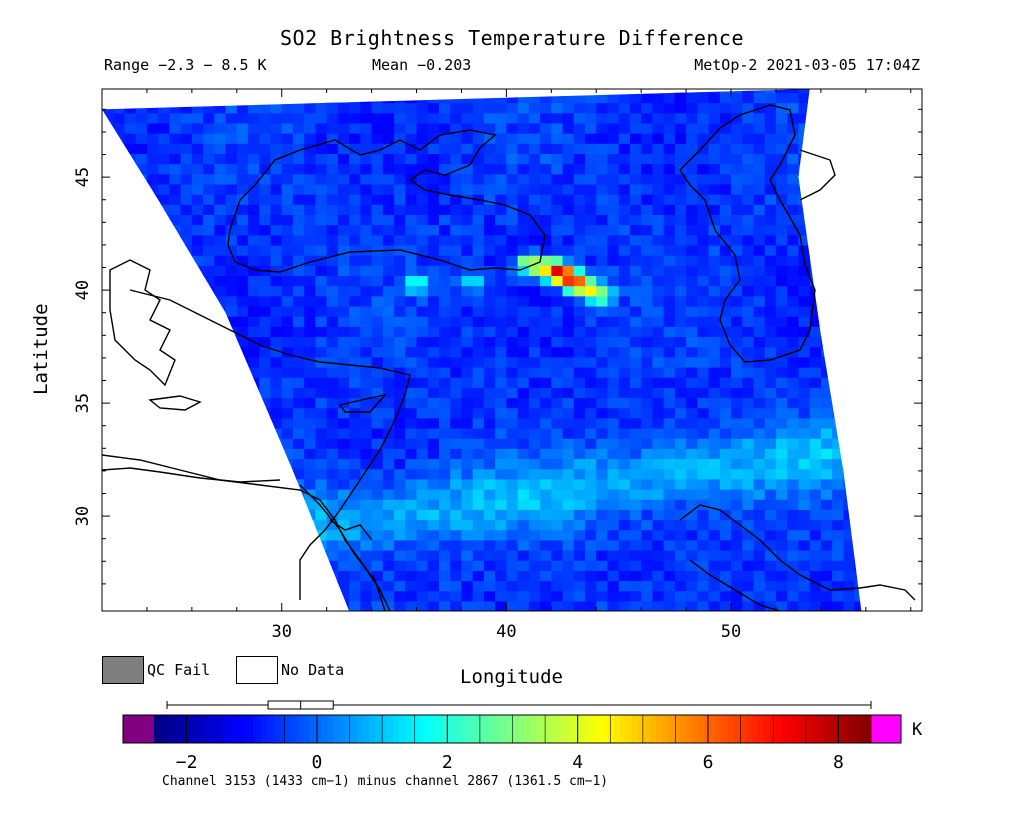 This screenshot has height=813, width=1024. I want to click on colorbar-segment, so click(856, 729).